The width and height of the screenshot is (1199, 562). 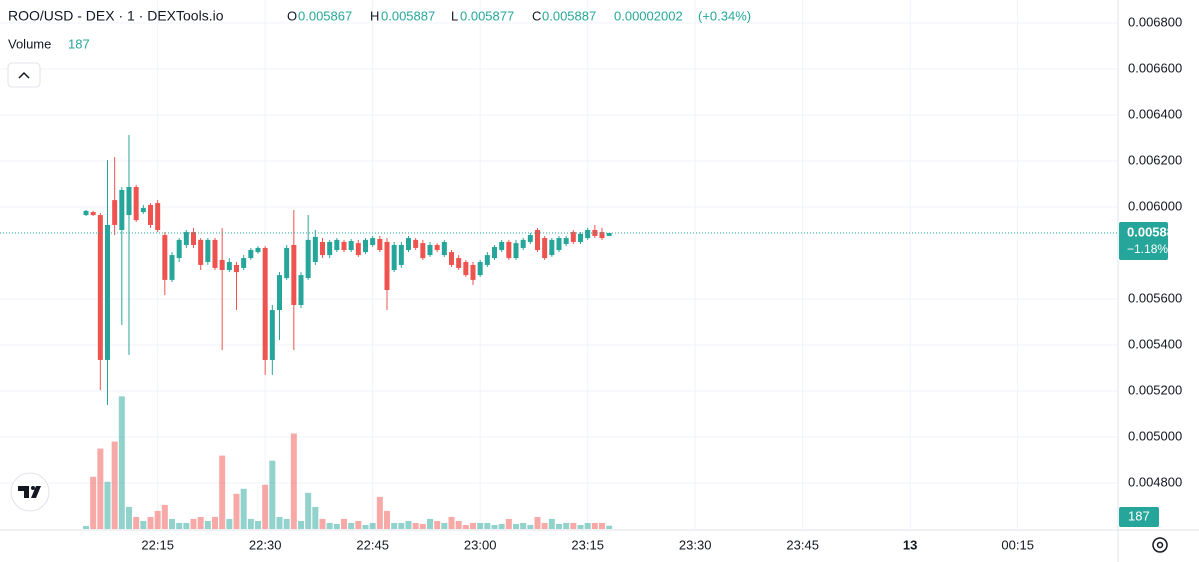 What do you see at coordinates (1155, 389) in the screenshot?
I see `y-tick-label: 0.005200` at bounding box center [1155, 389].